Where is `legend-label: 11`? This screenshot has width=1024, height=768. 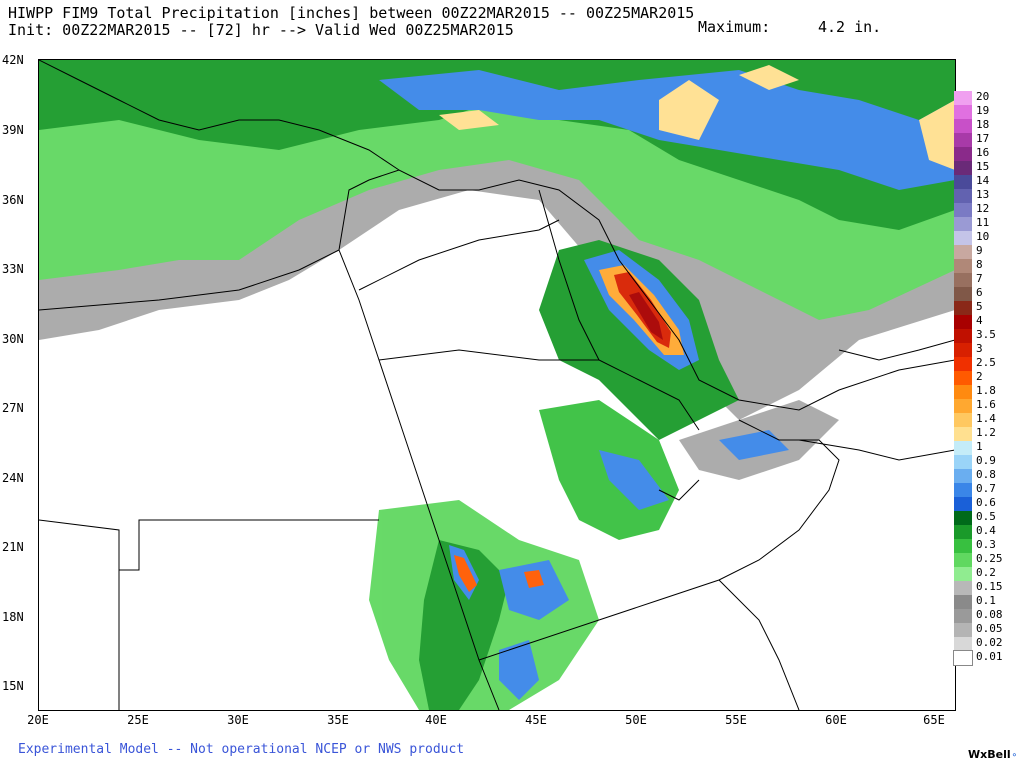 legend-label: 11 is located at coordinates (983, 222).